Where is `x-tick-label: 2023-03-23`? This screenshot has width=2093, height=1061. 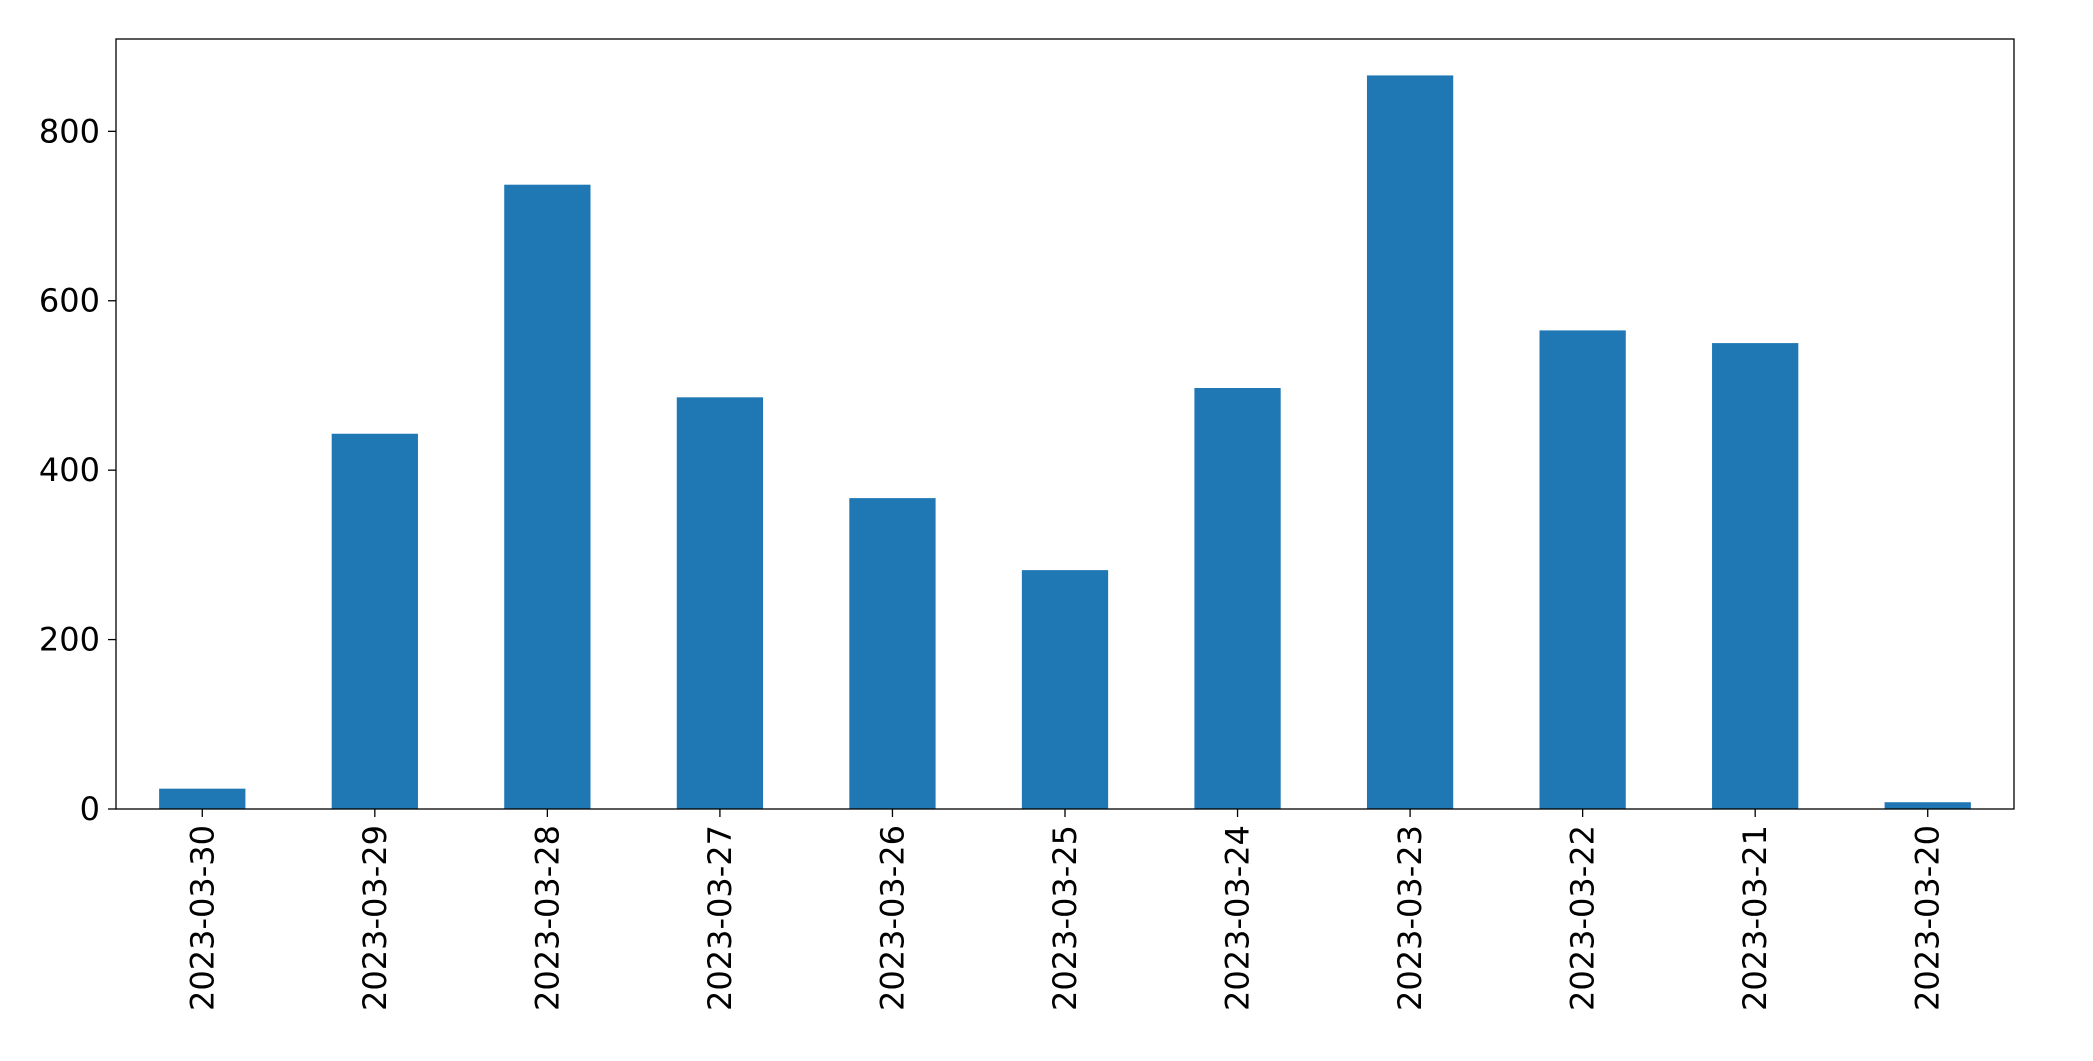
x-tick-label: 2023-03-23 is located at coordinates (1410, 918).